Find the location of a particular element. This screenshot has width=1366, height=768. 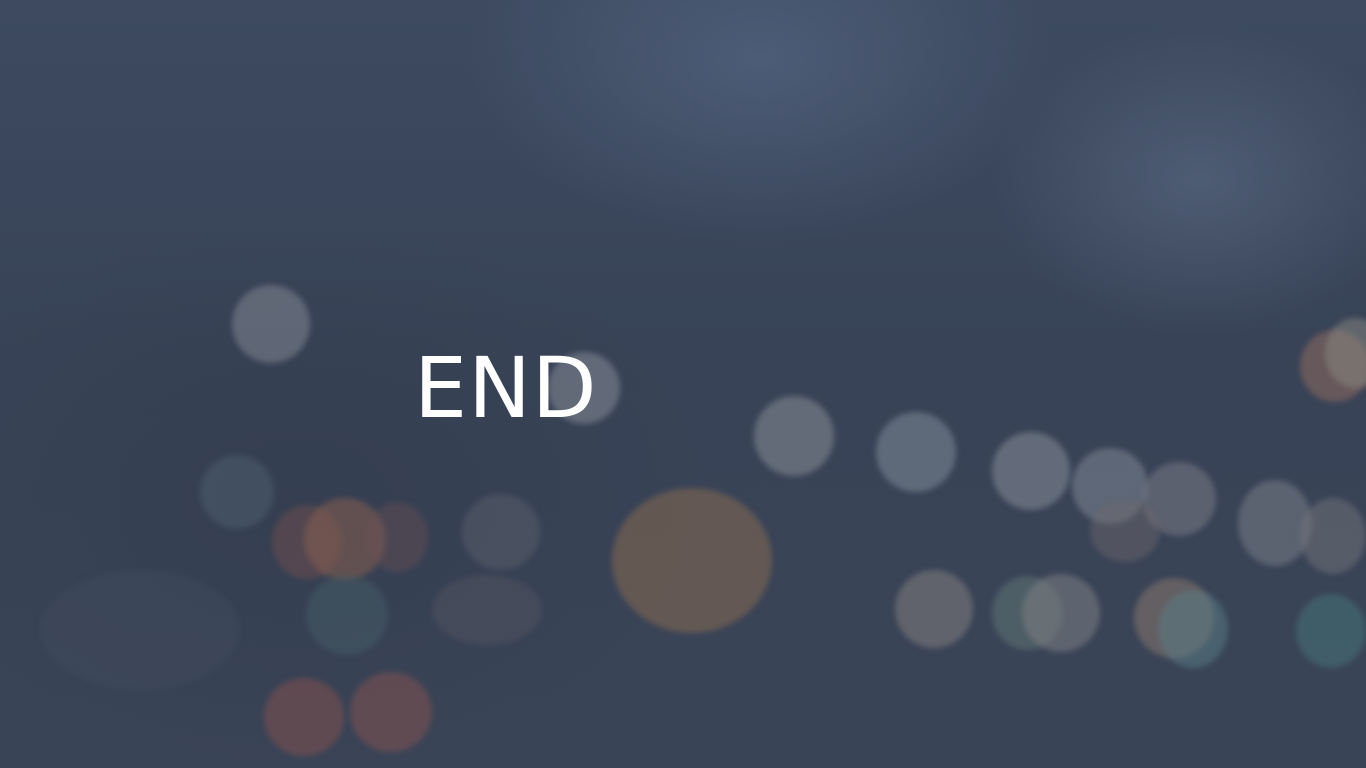

slide-title: END is located at coordinates (506, 388).